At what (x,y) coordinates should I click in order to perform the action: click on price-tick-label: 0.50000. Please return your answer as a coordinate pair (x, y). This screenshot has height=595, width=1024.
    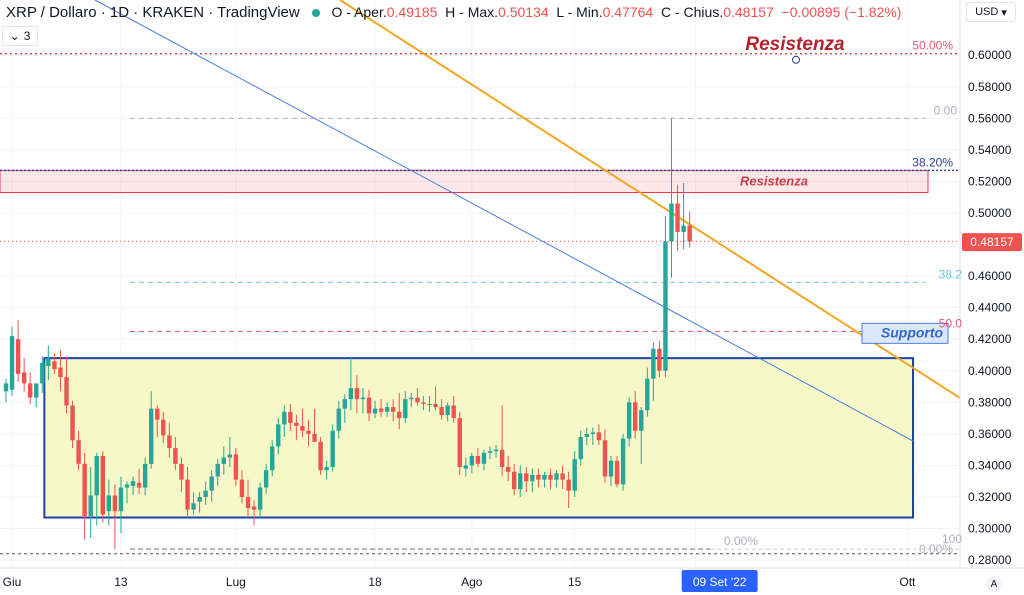
    Looking at the image, I should click on (990, 213).